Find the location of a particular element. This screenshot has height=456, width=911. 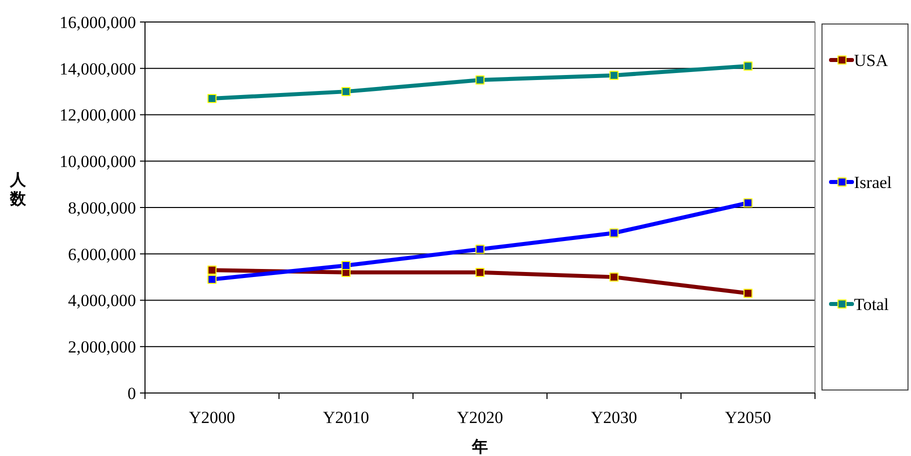

legend-label: Israel is located at coordinates (873, 182).